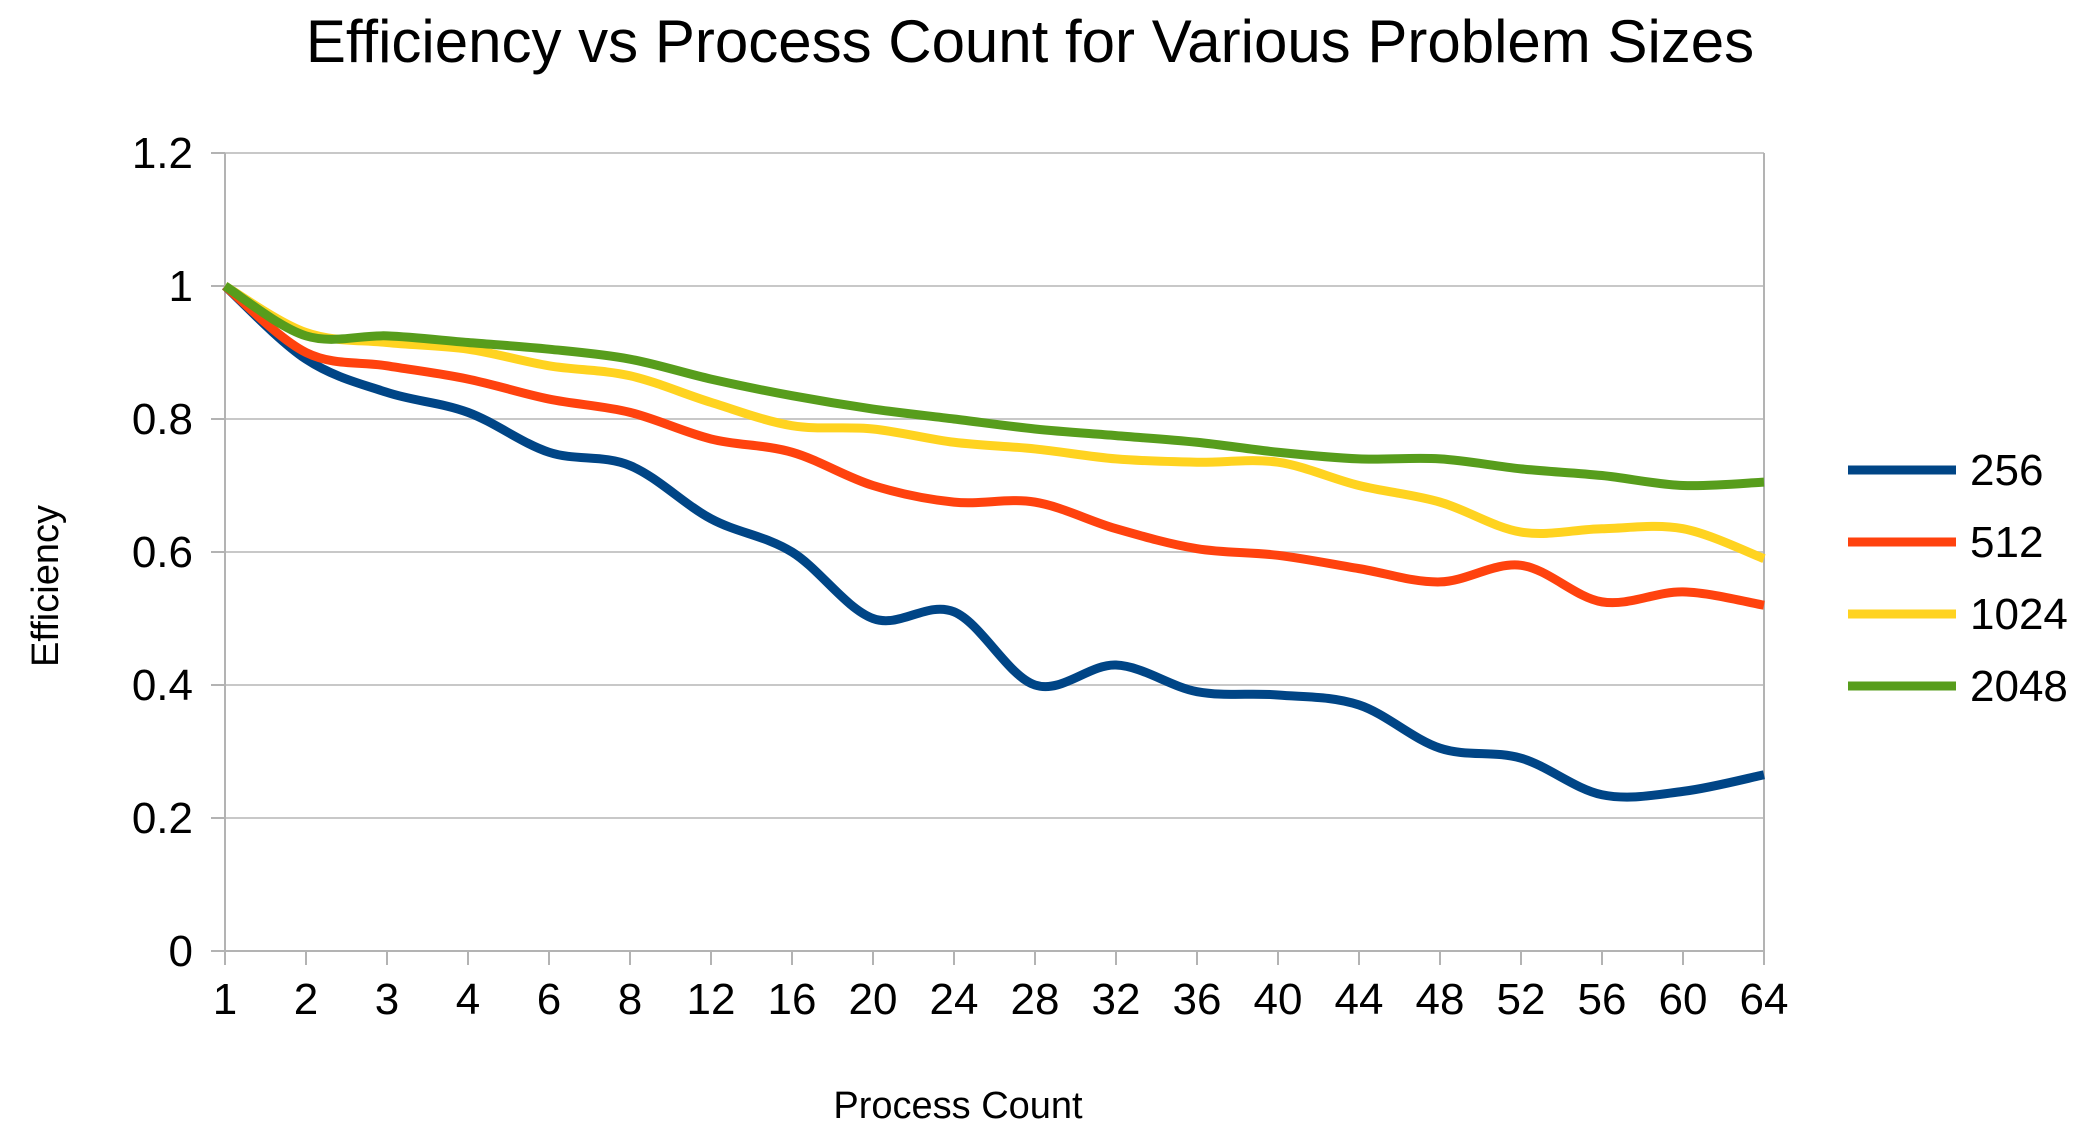 This screenshot has width=2082, height=1134. I want to click on x-tick-label: 16, so click(792, 999).